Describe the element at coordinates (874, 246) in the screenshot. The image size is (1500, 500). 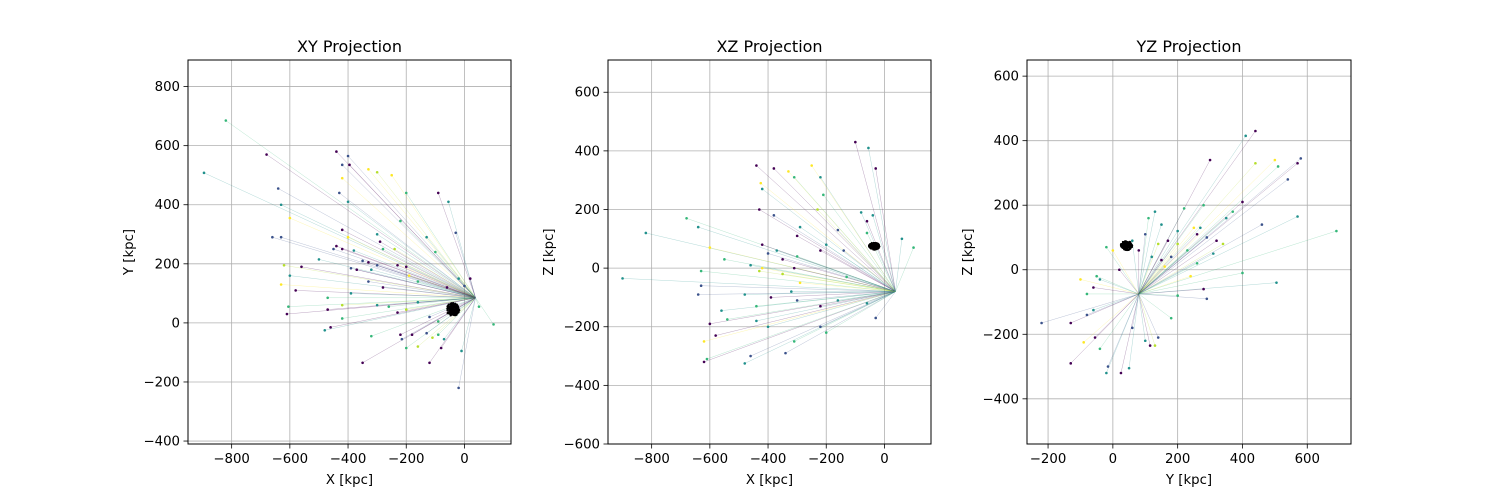
I see `xz-host-cluster` at that location.